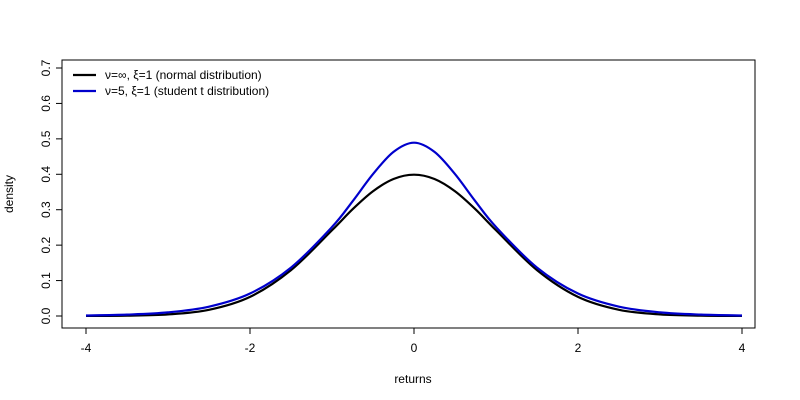 The width and height of the screenshot is (800, 400). What do you see at coordinates (183, 75) in the screenshot?
I see `legend-label-normal: ν=∞, ξ=1 (normal distribution)` at bounding box center [183, 75].